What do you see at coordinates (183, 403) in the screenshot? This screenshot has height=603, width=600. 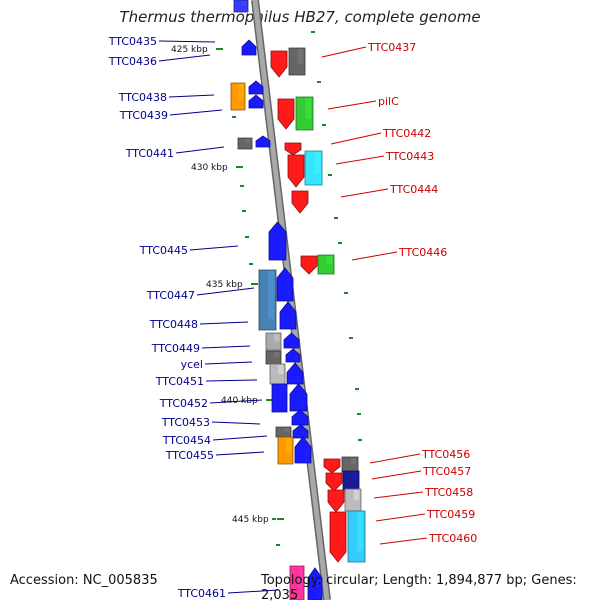 I see `gene-label-TTC0452: TTC0452` at bounding box center [183, 403].